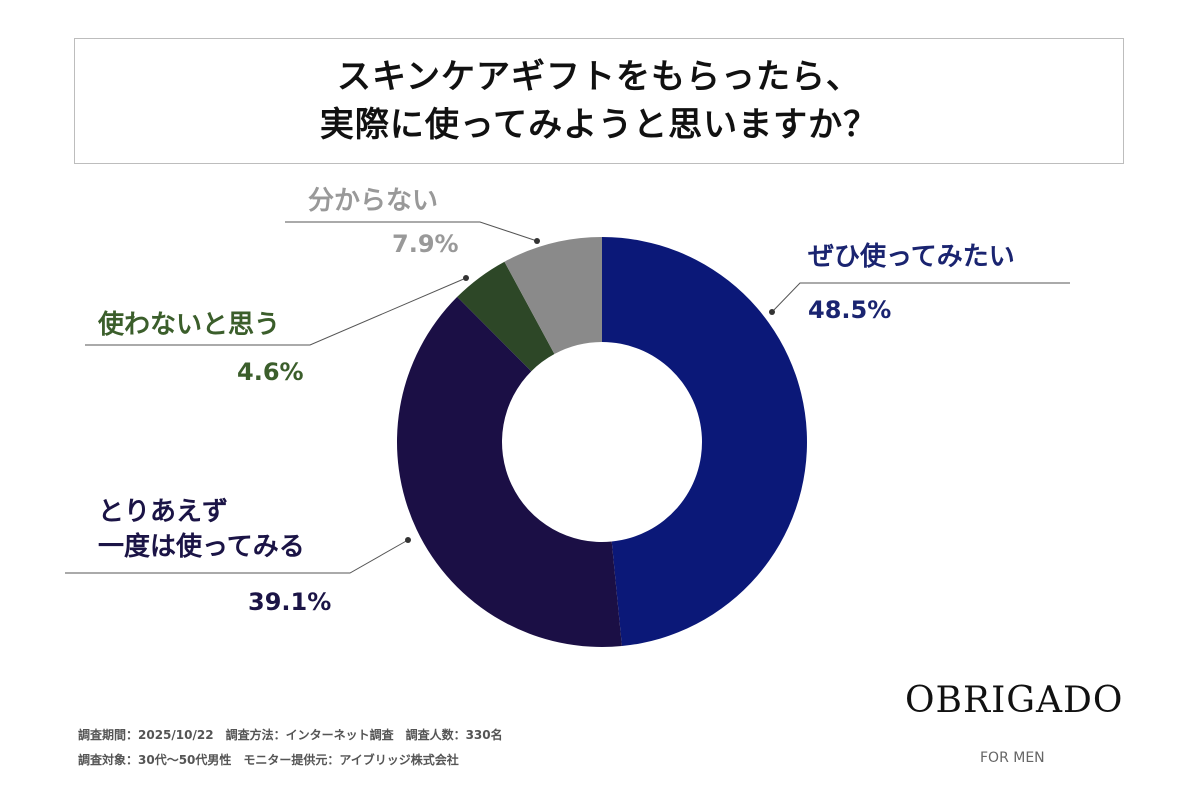  Describe the element at coordinates (1014, 700) in the screenshot. I see `brand-logo: OBRIGADO` at that location.